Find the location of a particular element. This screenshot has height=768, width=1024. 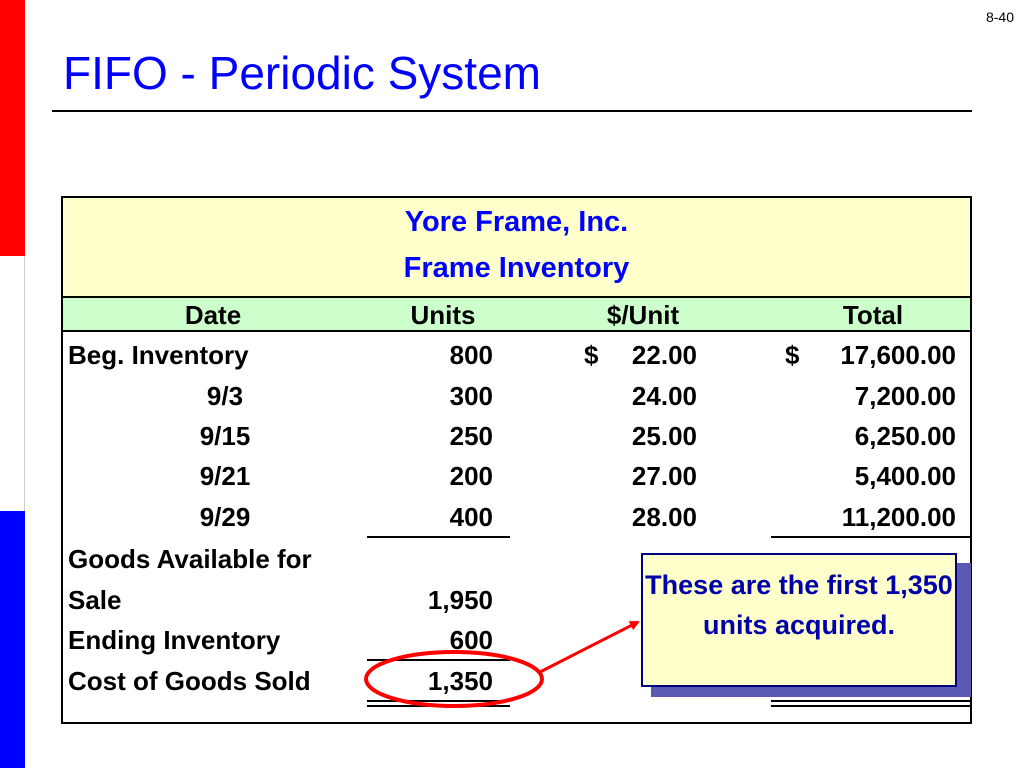

goods-available-label-cont: Sale is located at coordinates (95, 600).